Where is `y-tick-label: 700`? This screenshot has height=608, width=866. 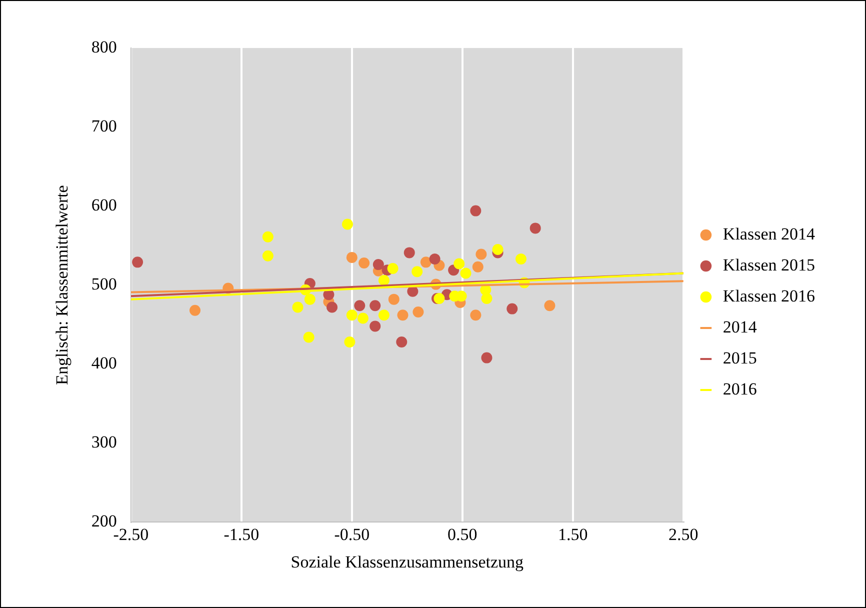
y-tick-label: 700 is located at coordinates (104, 126).